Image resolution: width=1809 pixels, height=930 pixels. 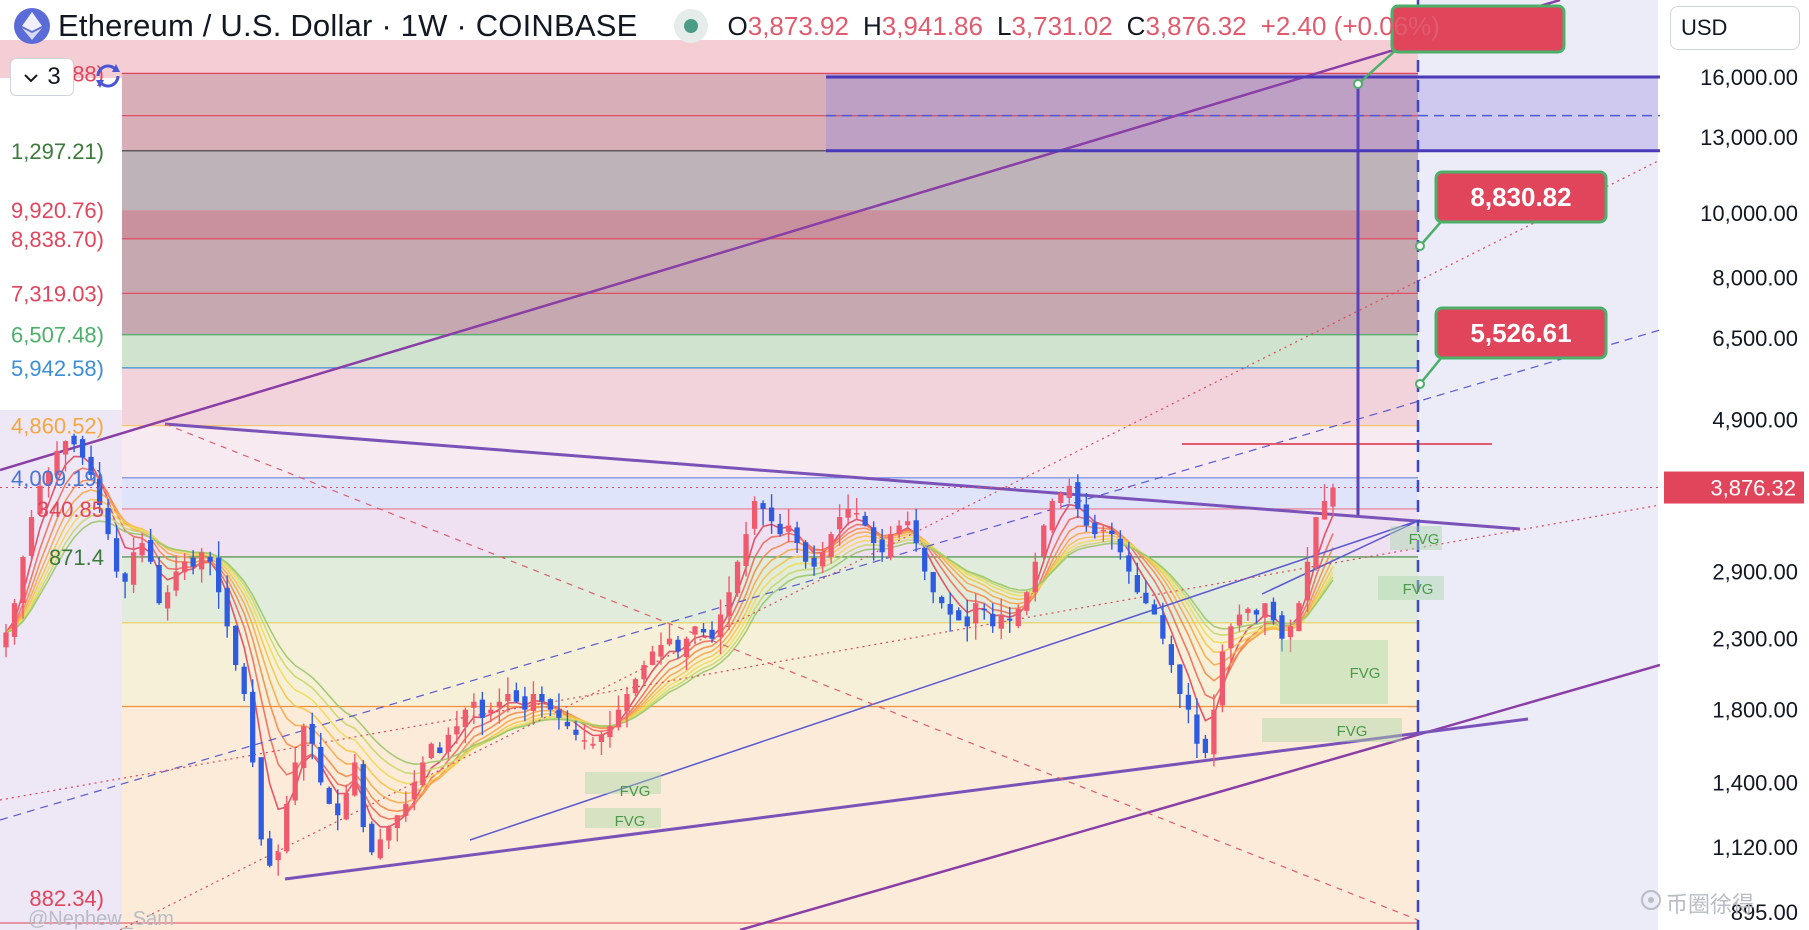 What do you see at coordinates (1755, 420) in the screenshot?
I see `price-tick: 4,900.00` at bounding box center [1755, 420].